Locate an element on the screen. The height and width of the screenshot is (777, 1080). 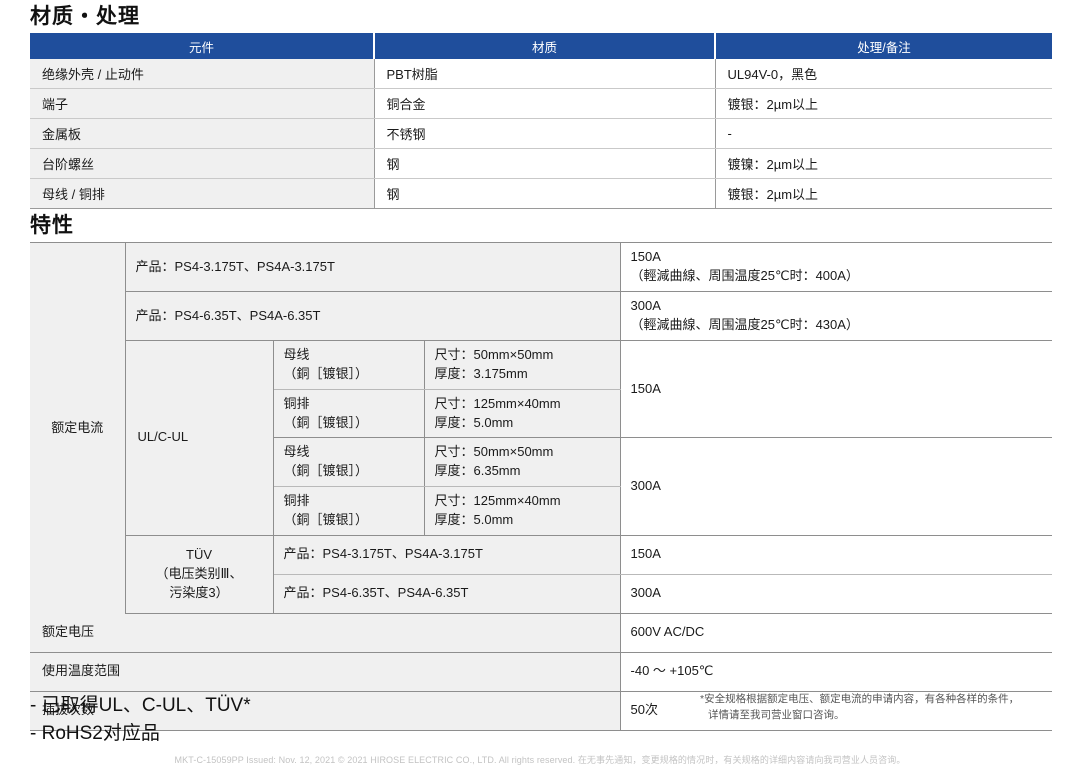
characteristics-section-title: 特性 is located at coordinates (52, 225).